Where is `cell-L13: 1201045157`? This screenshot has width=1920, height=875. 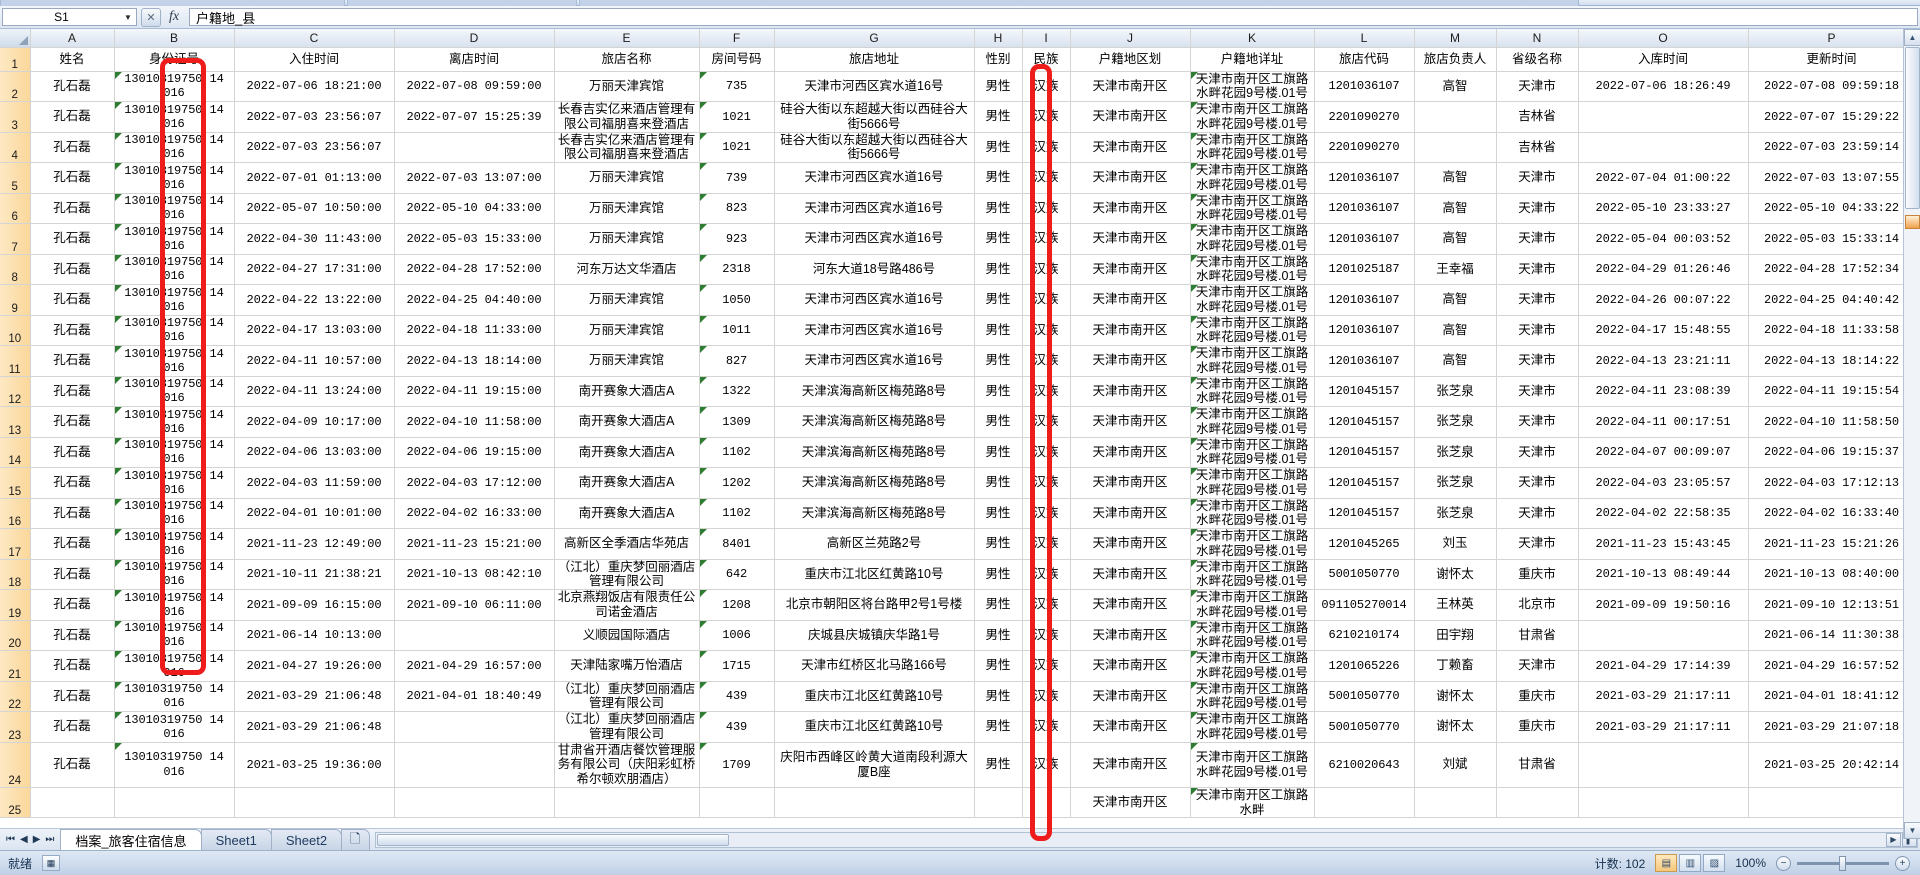
cell-L13: 1201045157 is located at coordinates (1364, 422).